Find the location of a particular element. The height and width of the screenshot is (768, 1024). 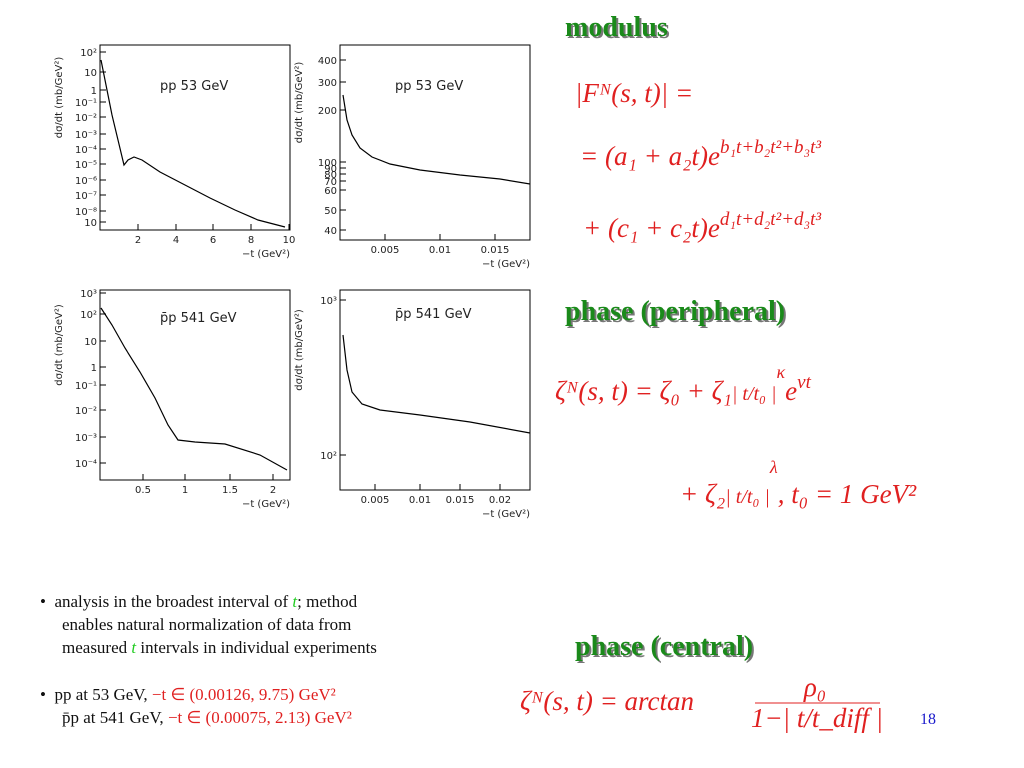

y-tick-label: 400 is located at coordinates (327, 61).